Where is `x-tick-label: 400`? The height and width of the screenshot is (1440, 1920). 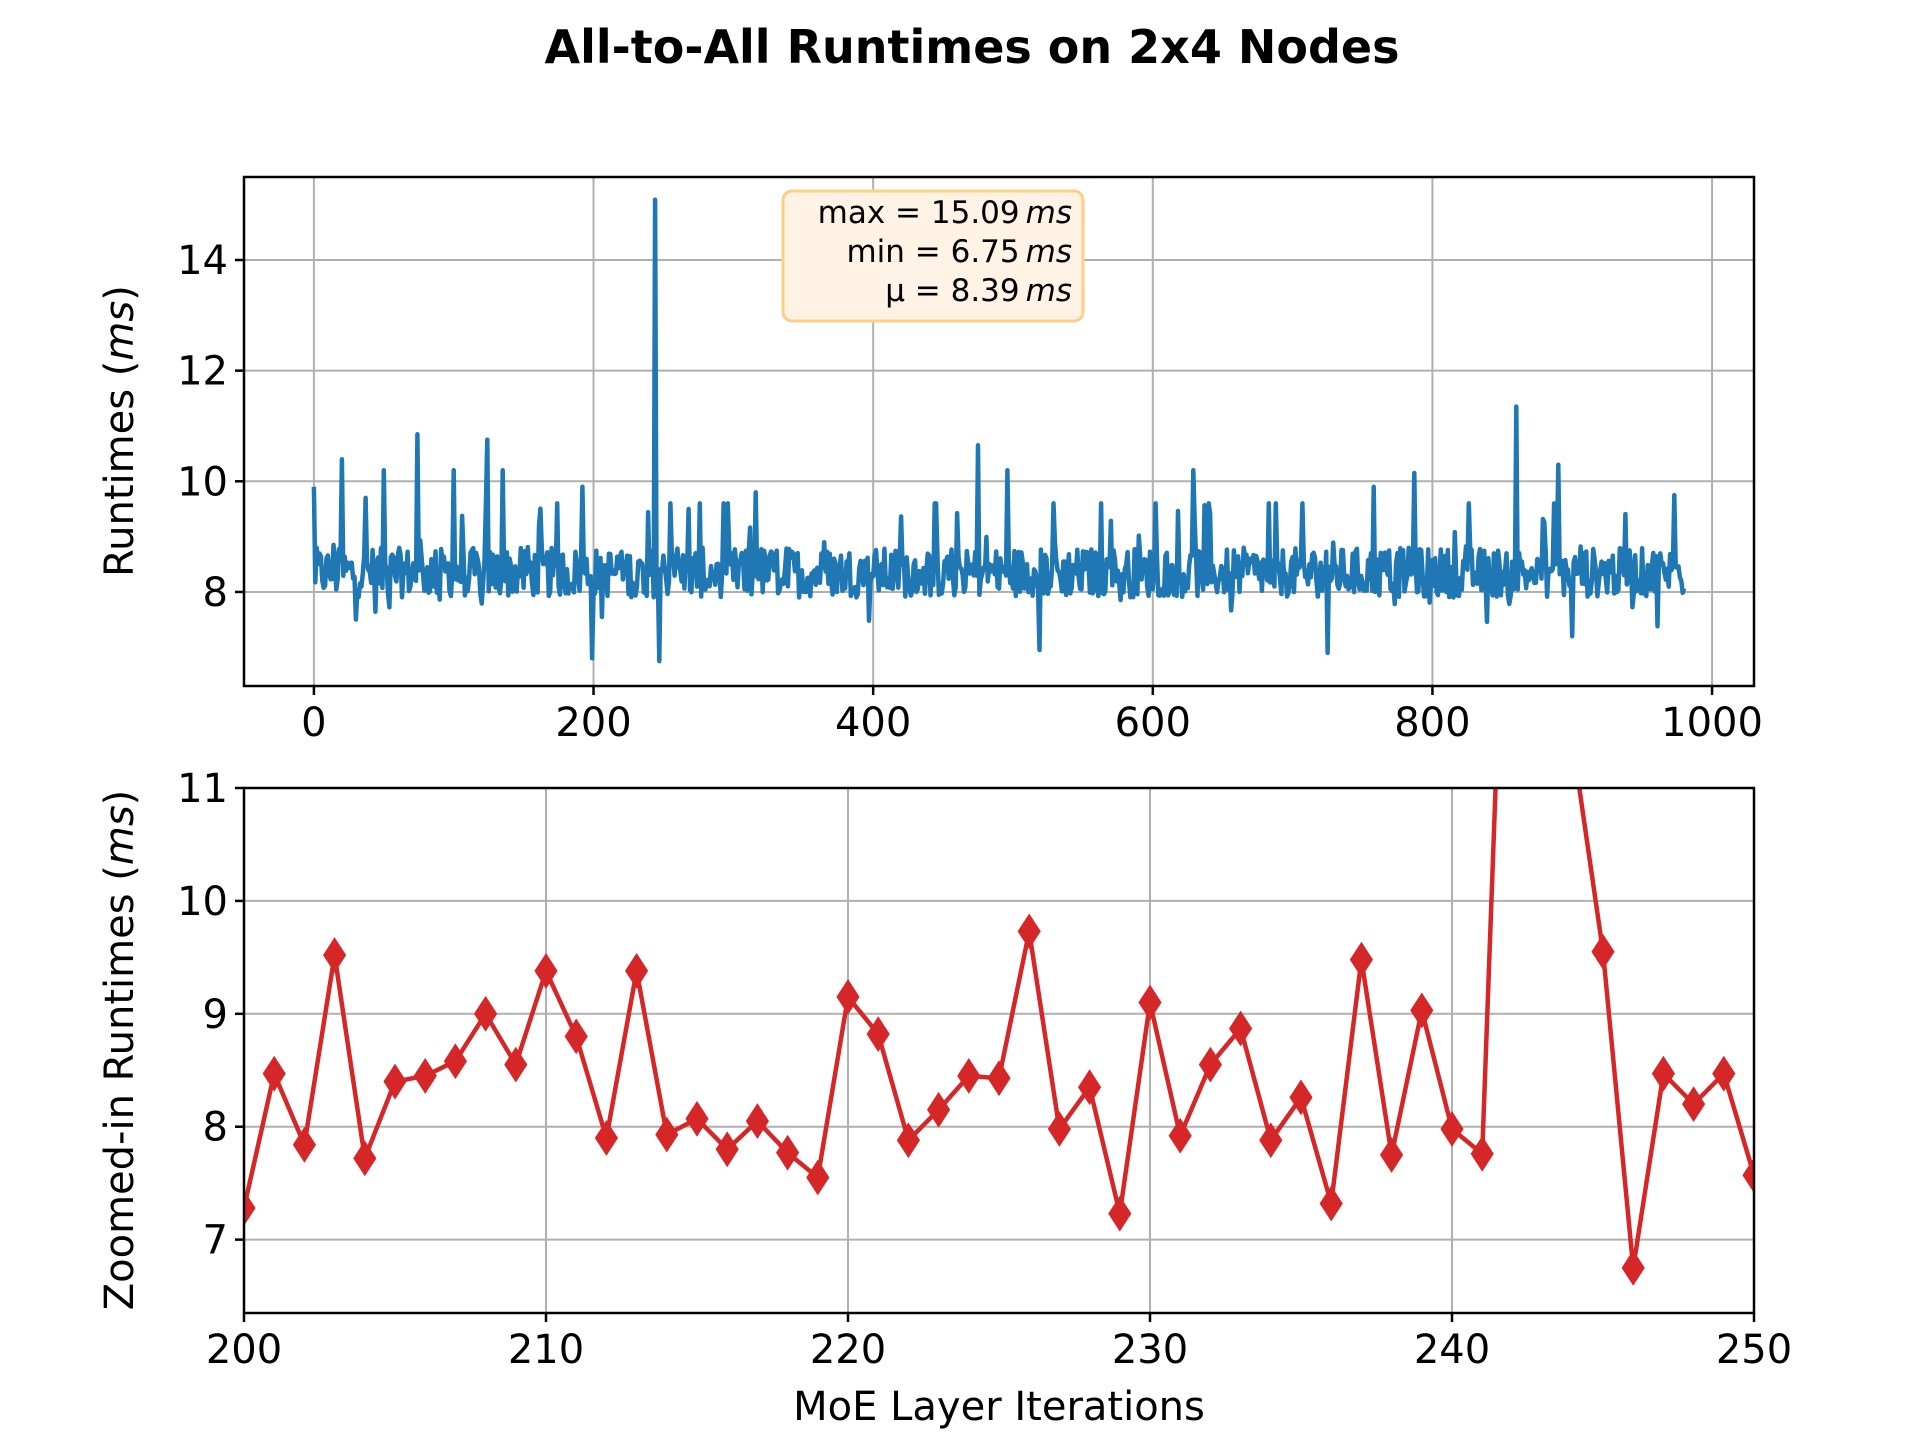
x-tick-label: 400 is located at coordinates (873, 723).